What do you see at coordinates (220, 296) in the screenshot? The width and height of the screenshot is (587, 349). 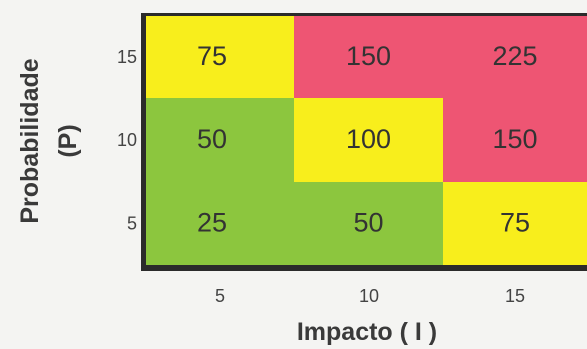 I see `x-tick-label: 5` at bounding box center [220, 296].